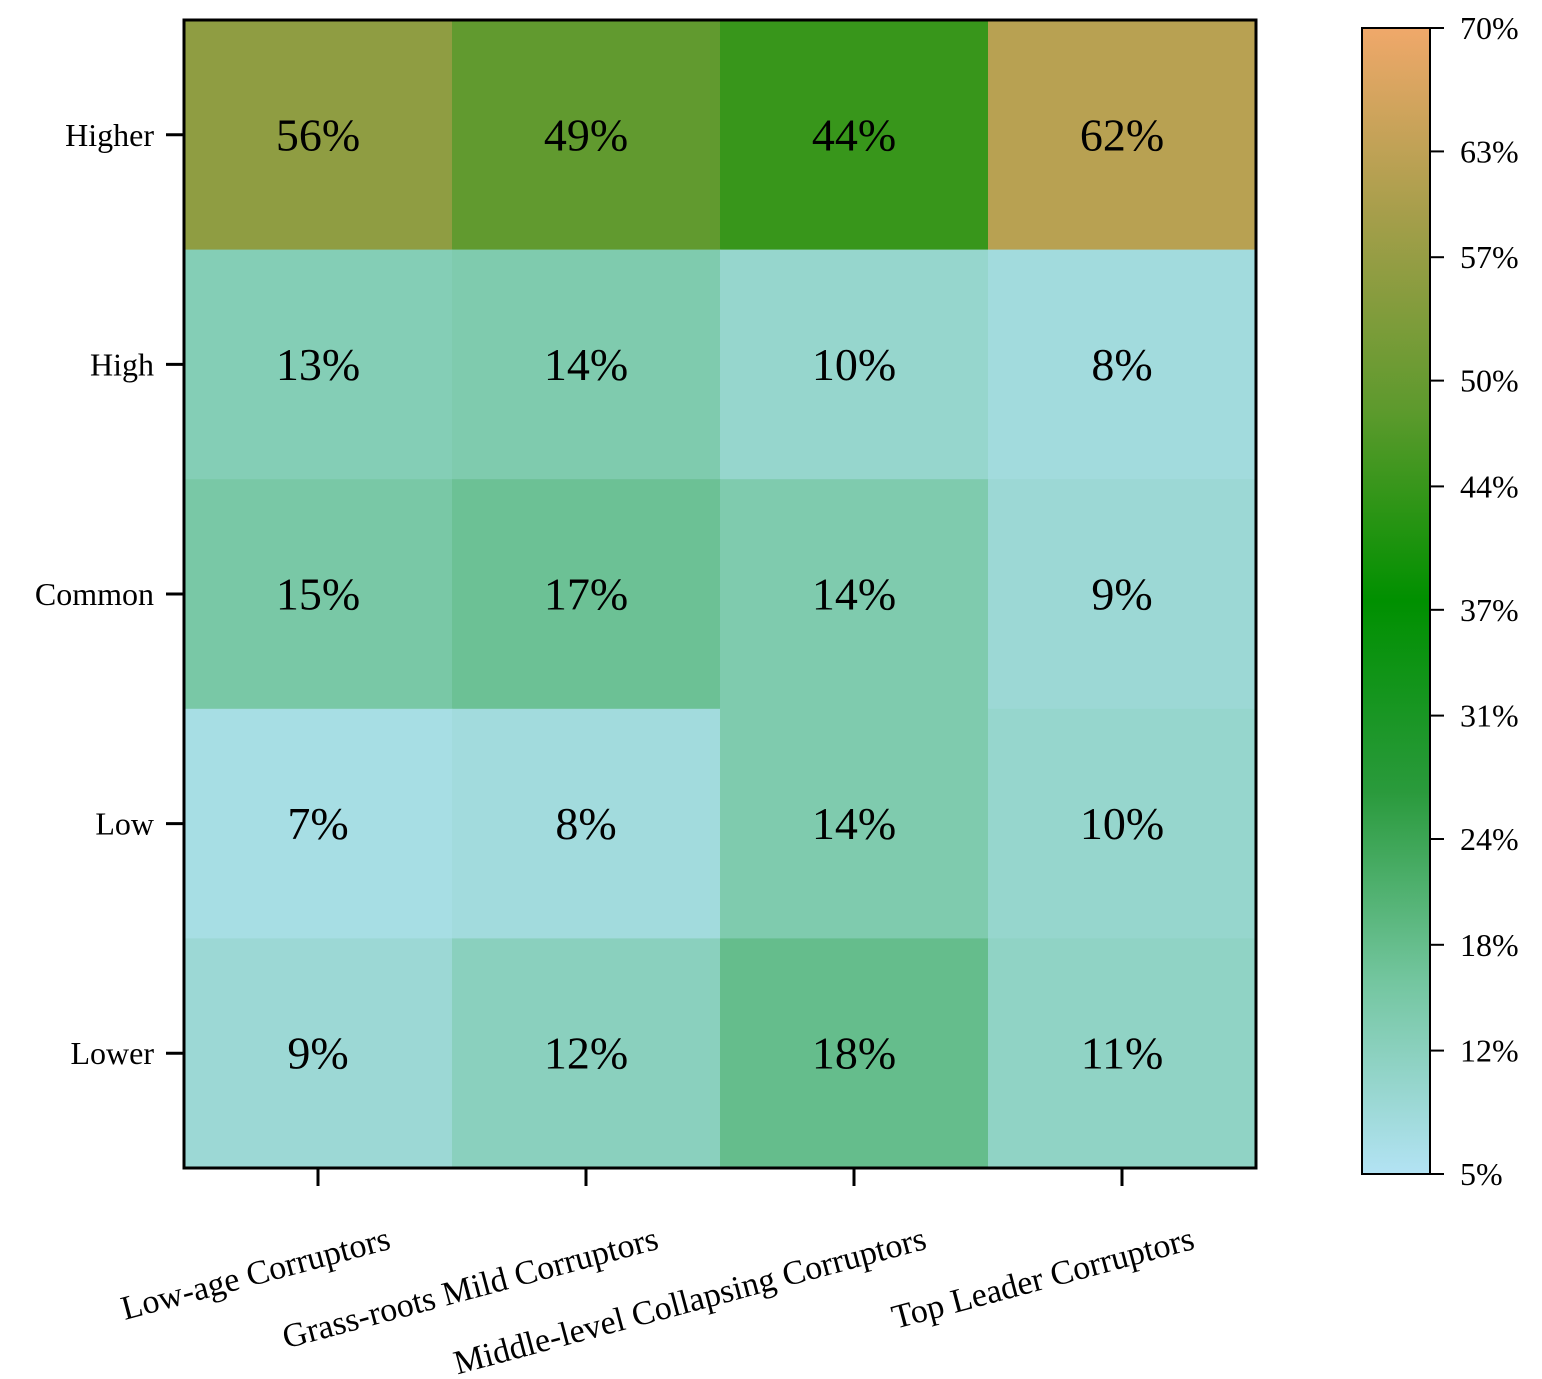  I want to click on colorbar-tick-label: 5%, so click(1481, 1174).